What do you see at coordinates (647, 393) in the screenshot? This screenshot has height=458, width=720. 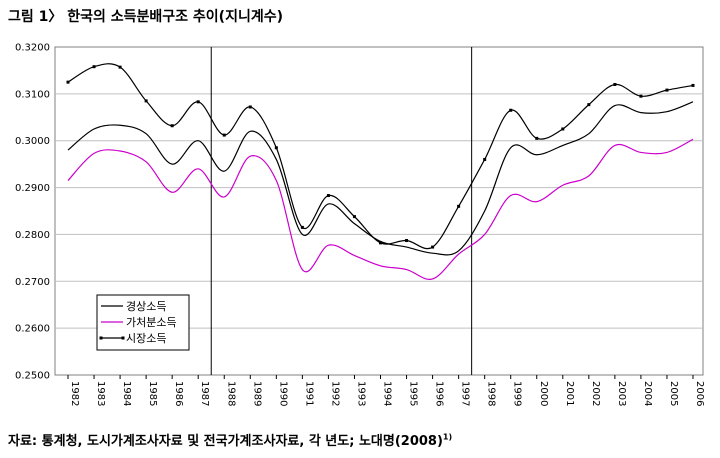 I see `x-tick-label: 2004` at bounding box center [647, 393].